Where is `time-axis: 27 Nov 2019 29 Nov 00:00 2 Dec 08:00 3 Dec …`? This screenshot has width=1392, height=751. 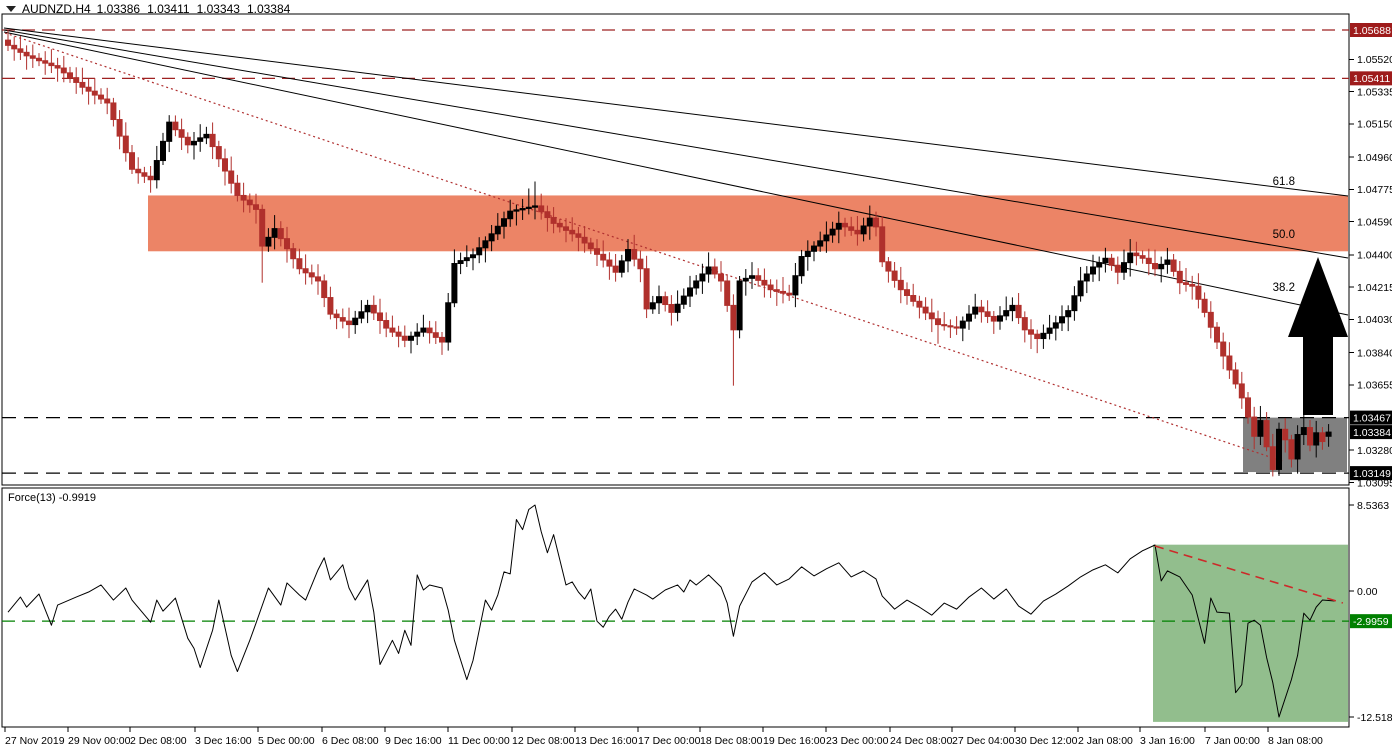
time-axis: 27 Nov 2019 29 Nov 00:00 2 Dec 08:00 3 Dec … is located at coordinates (663, 737).